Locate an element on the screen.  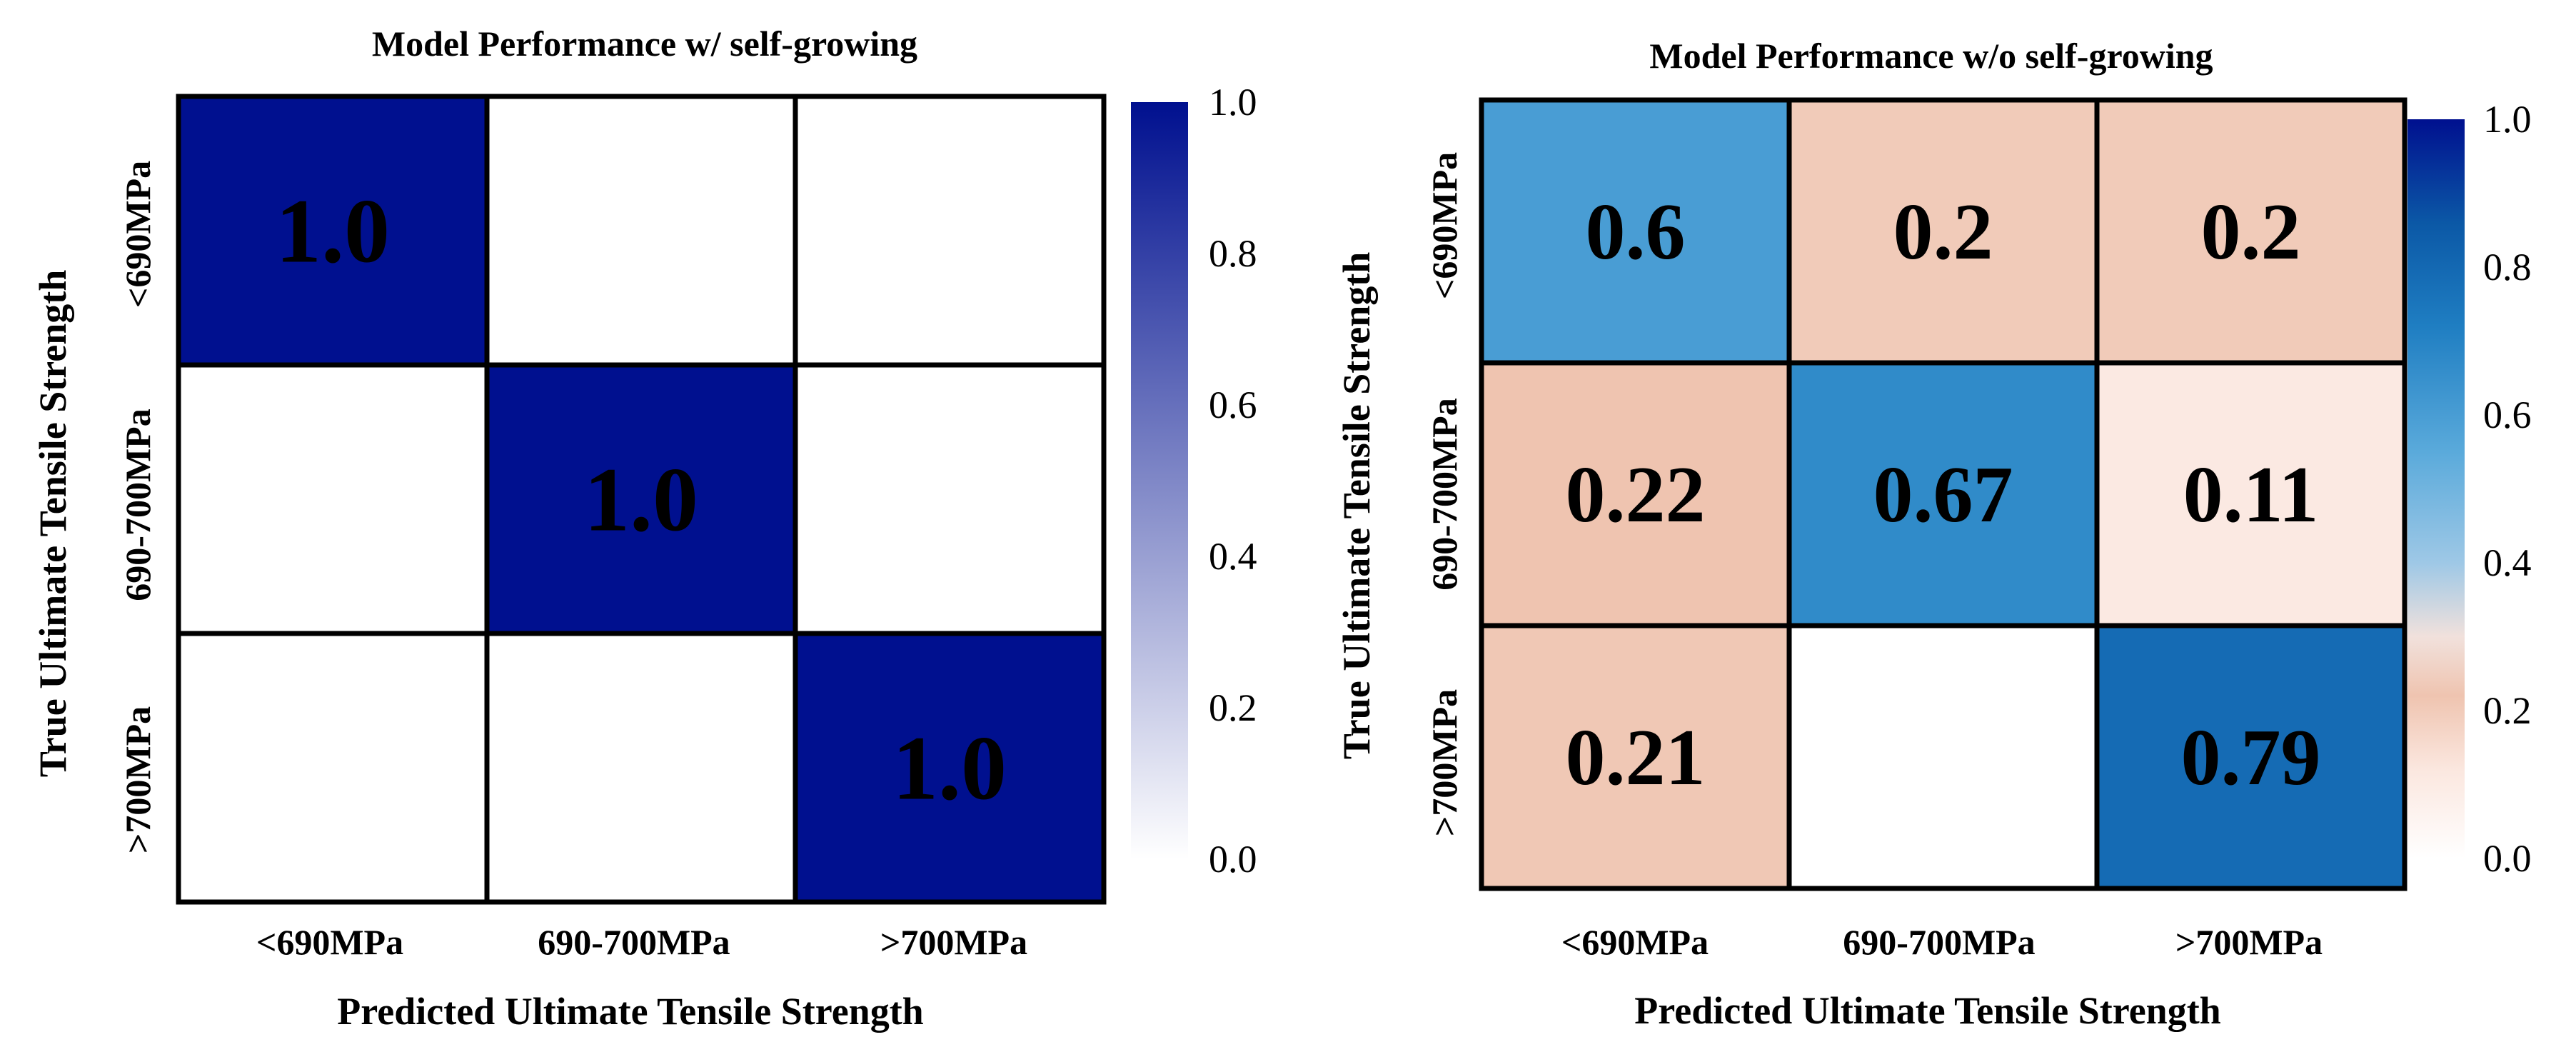
cell-value-label: 0.6 is located at coordinates (1636, 232).